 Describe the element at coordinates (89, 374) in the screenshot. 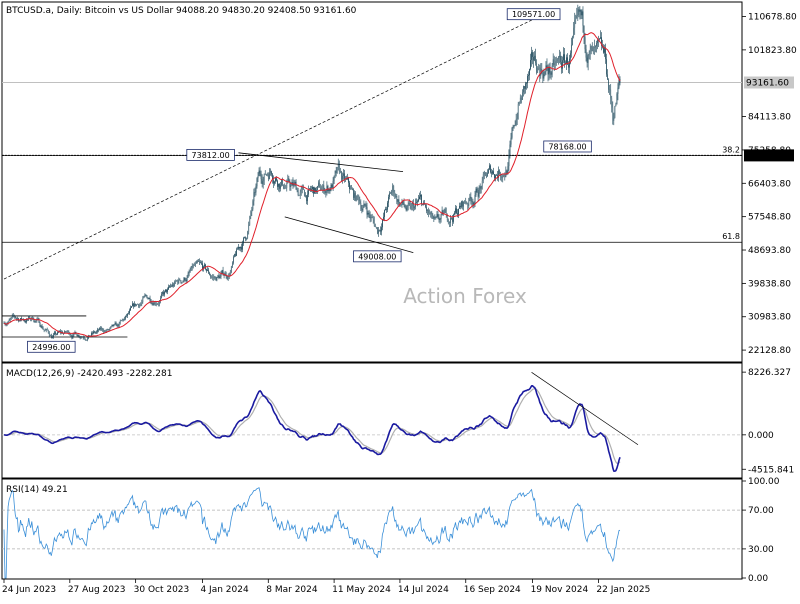

I see `macd-title: MACD(12,26,9) -2420.493 -2282.281` at that location.